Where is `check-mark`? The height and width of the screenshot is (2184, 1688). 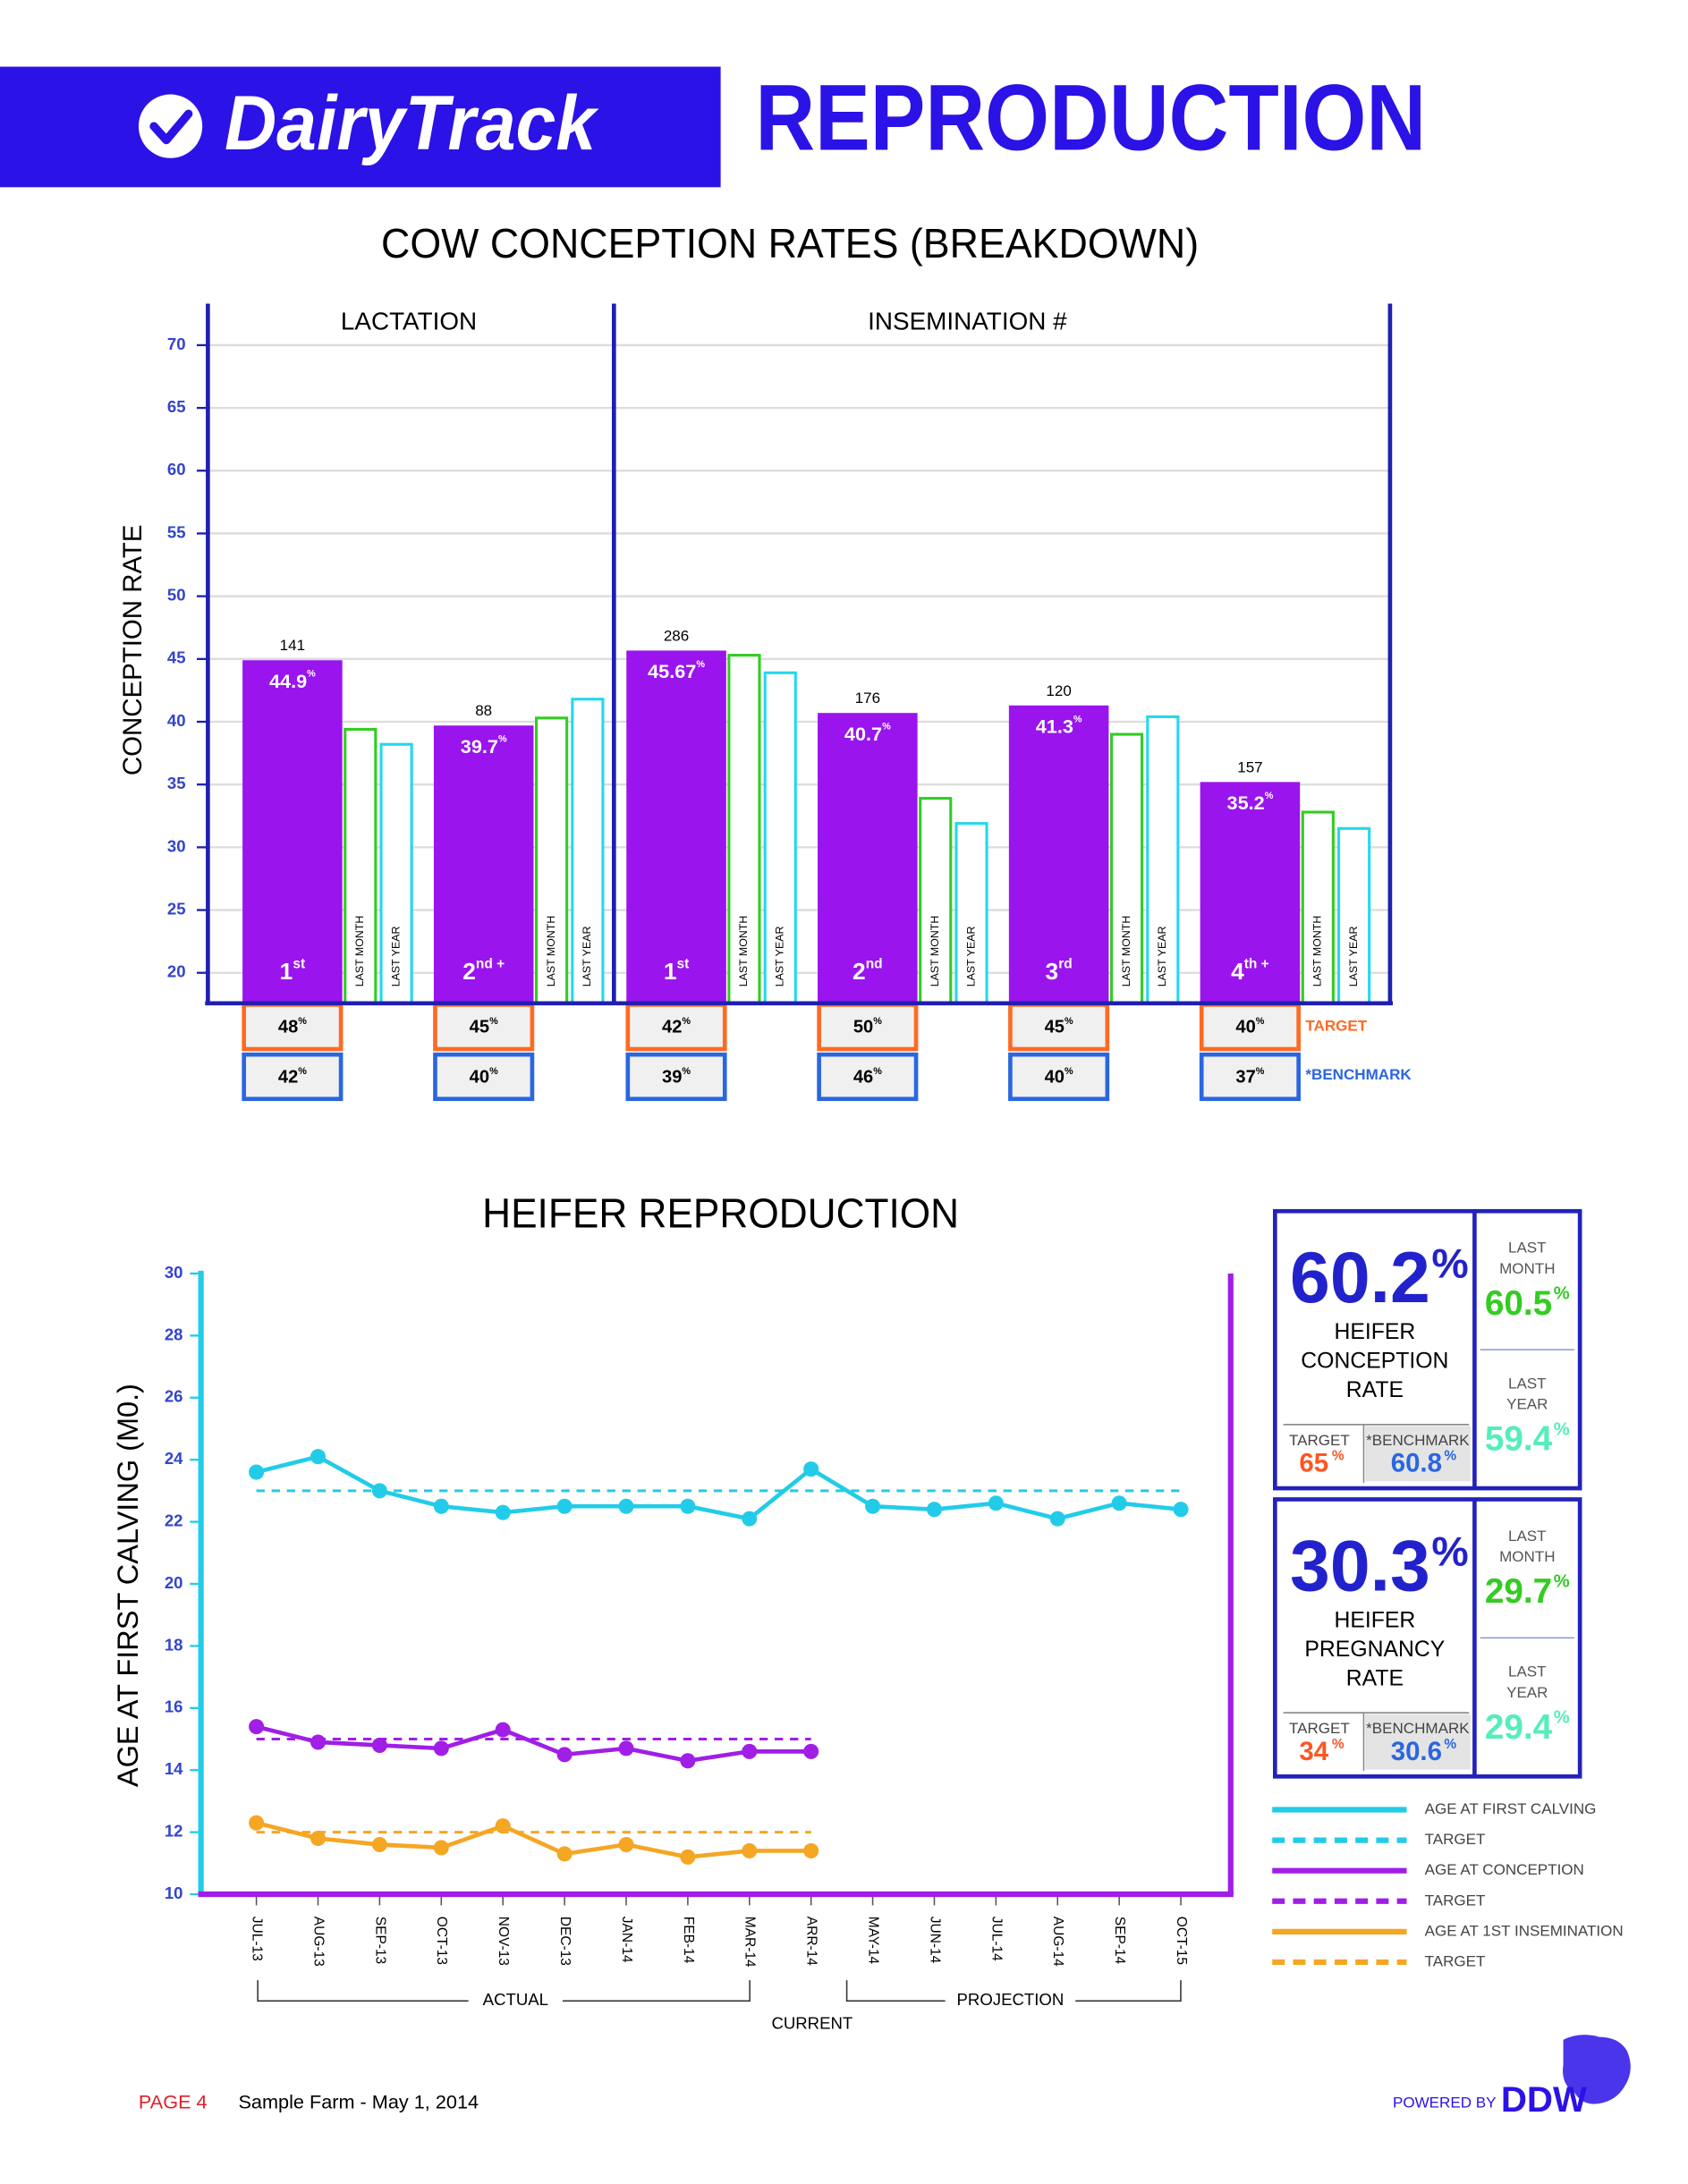
check-mark is located at coordinates (171, 127).